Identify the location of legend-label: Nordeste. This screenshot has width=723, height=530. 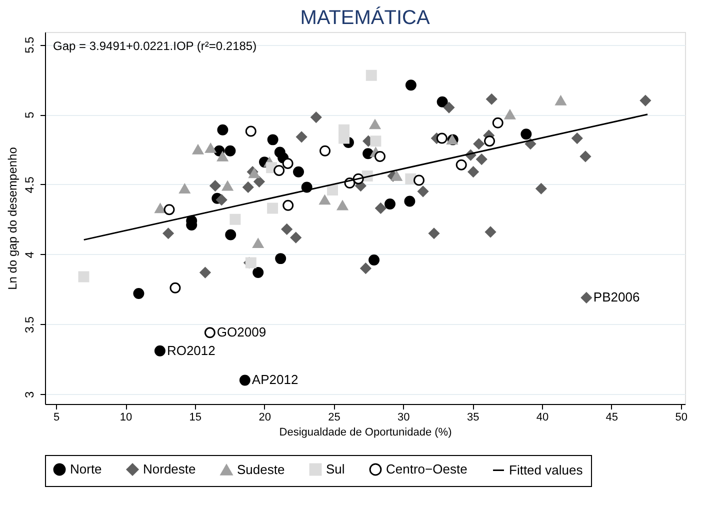
(169, 469).